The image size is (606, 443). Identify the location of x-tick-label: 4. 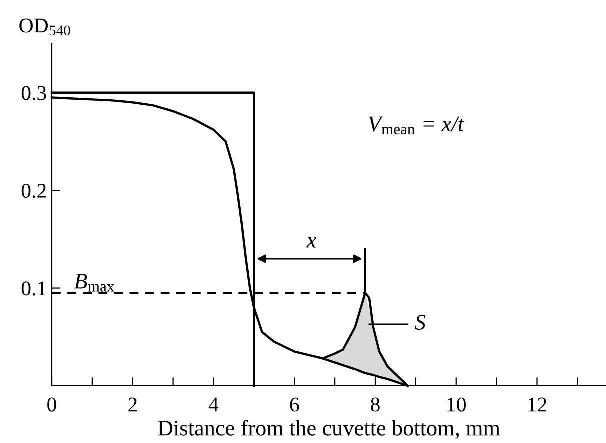
(213, 405).